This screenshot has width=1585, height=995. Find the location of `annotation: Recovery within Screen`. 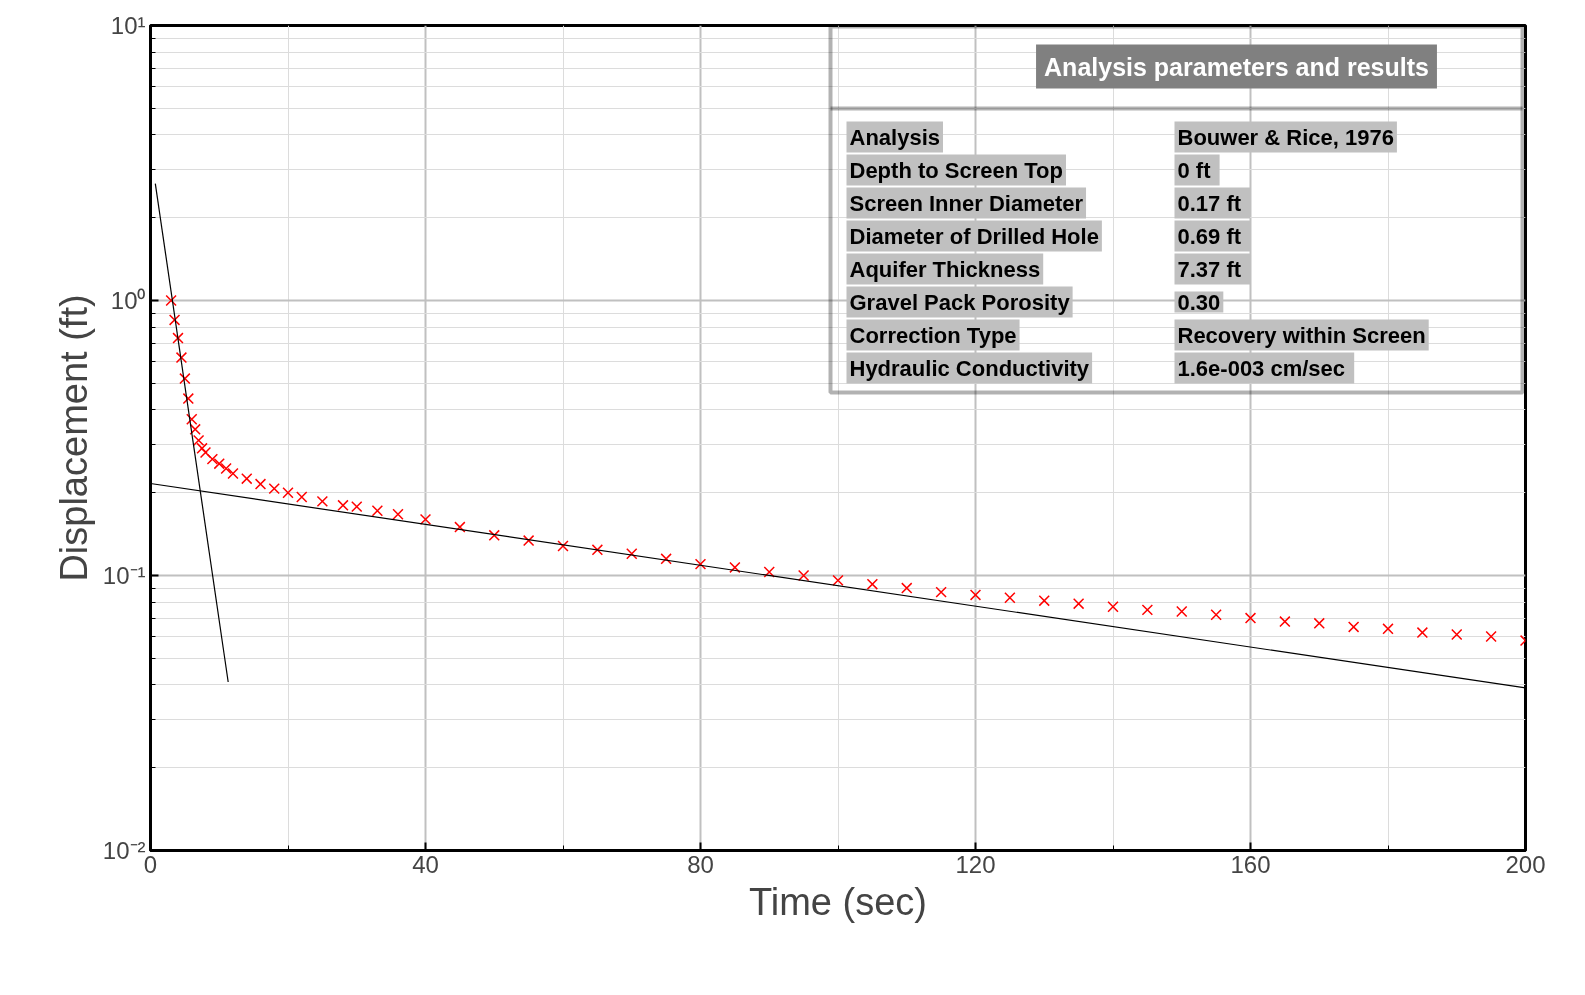

annotation: Recovery within Screen is located at coordinates (1301, 335).